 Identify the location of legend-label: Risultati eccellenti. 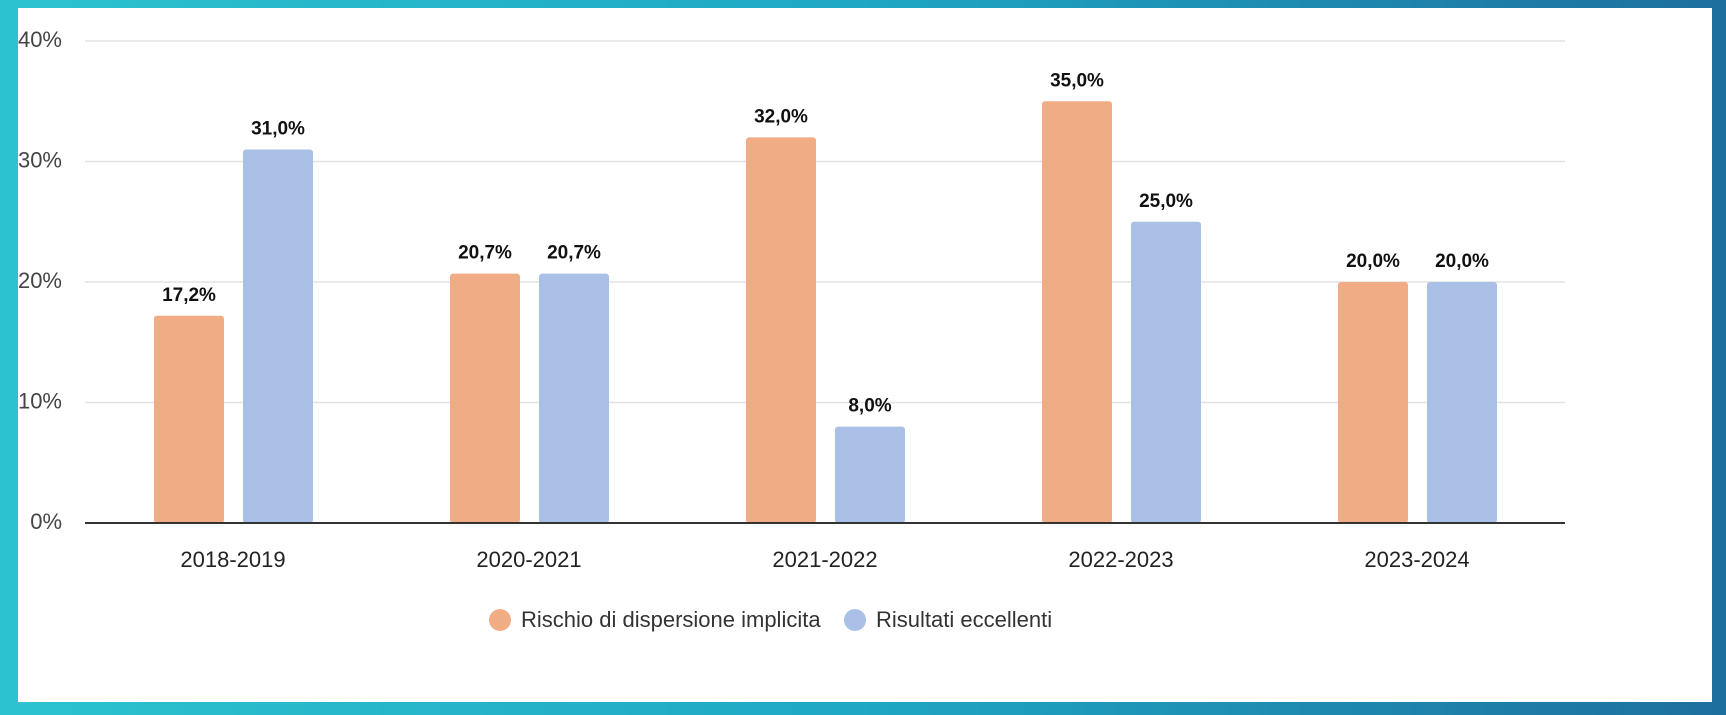
(964, 619).